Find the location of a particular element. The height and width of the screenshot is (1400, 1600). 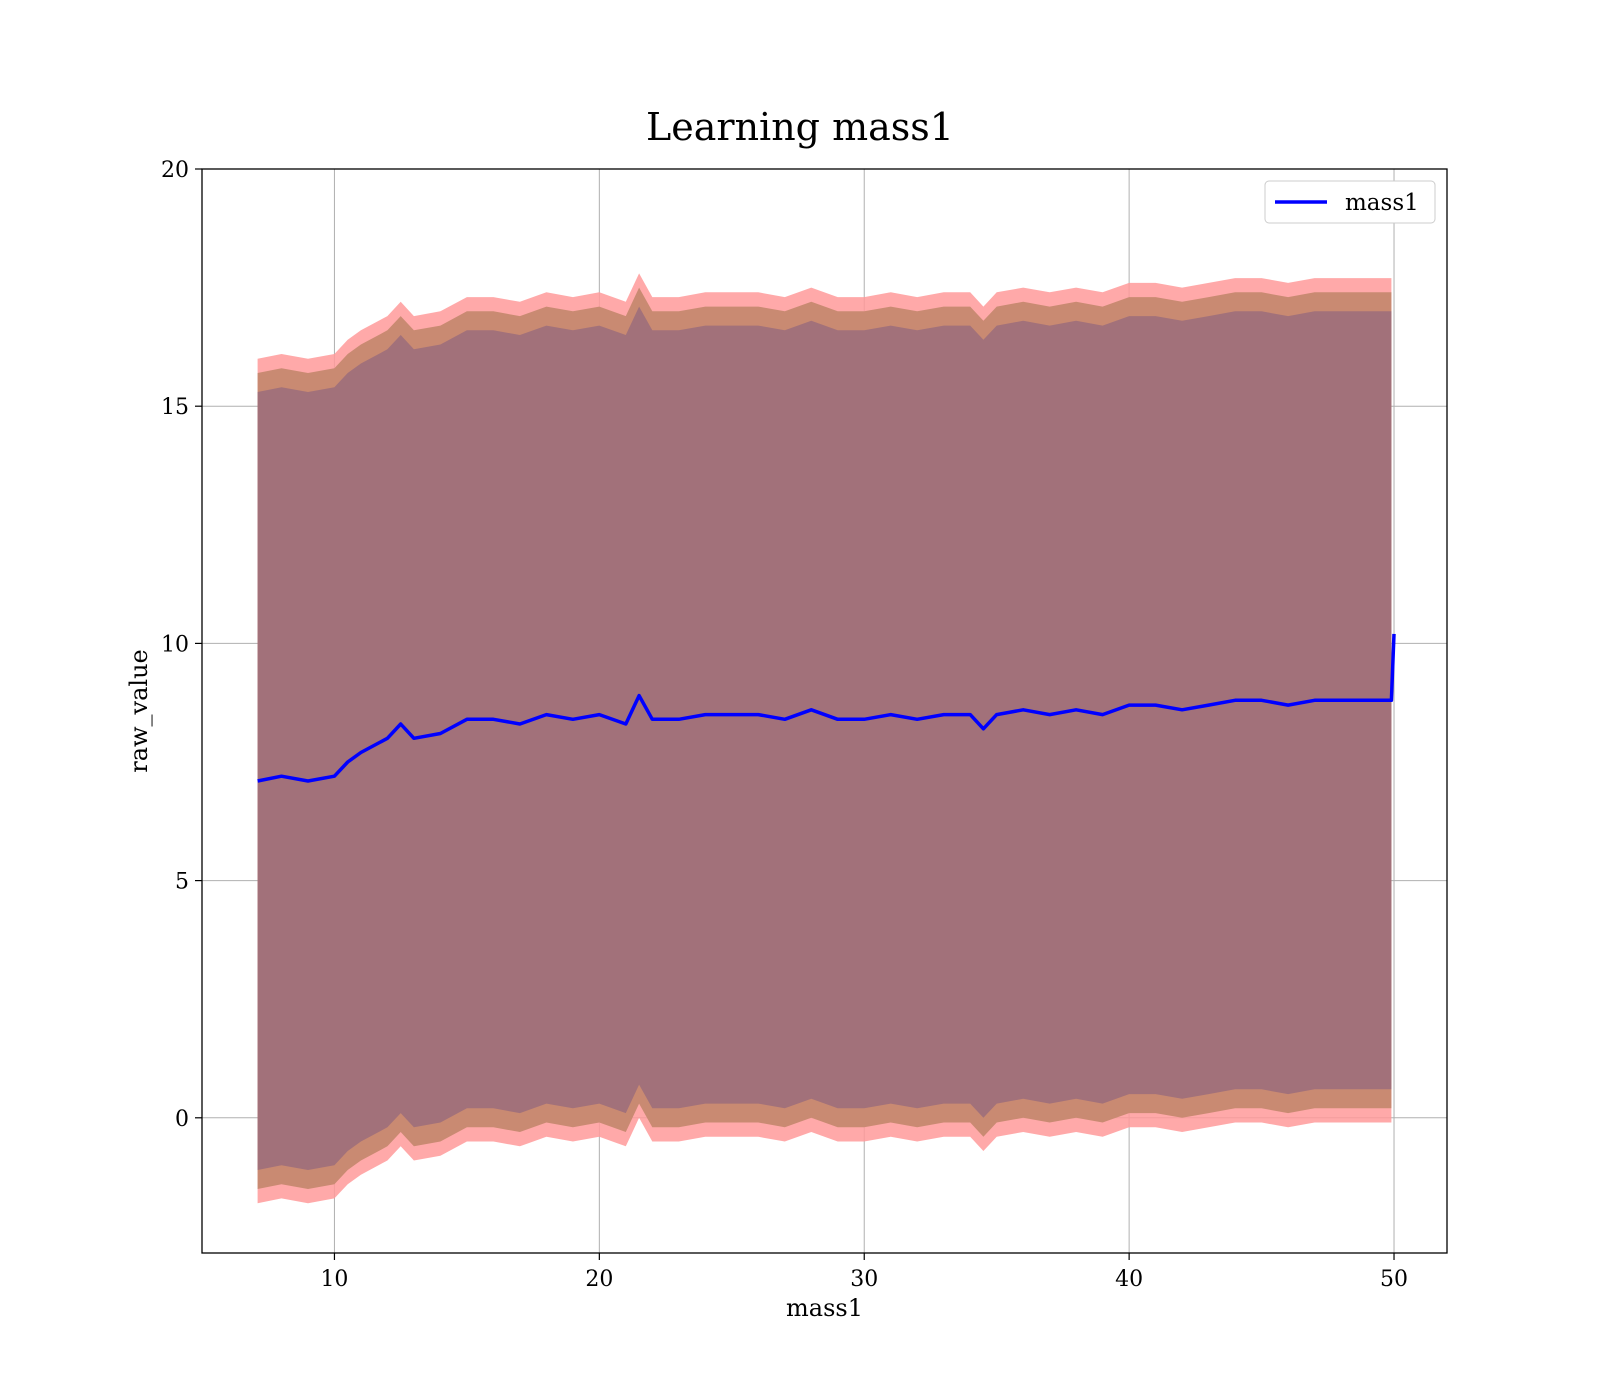

legend: mass1 is located at coordinates (1350, 202).